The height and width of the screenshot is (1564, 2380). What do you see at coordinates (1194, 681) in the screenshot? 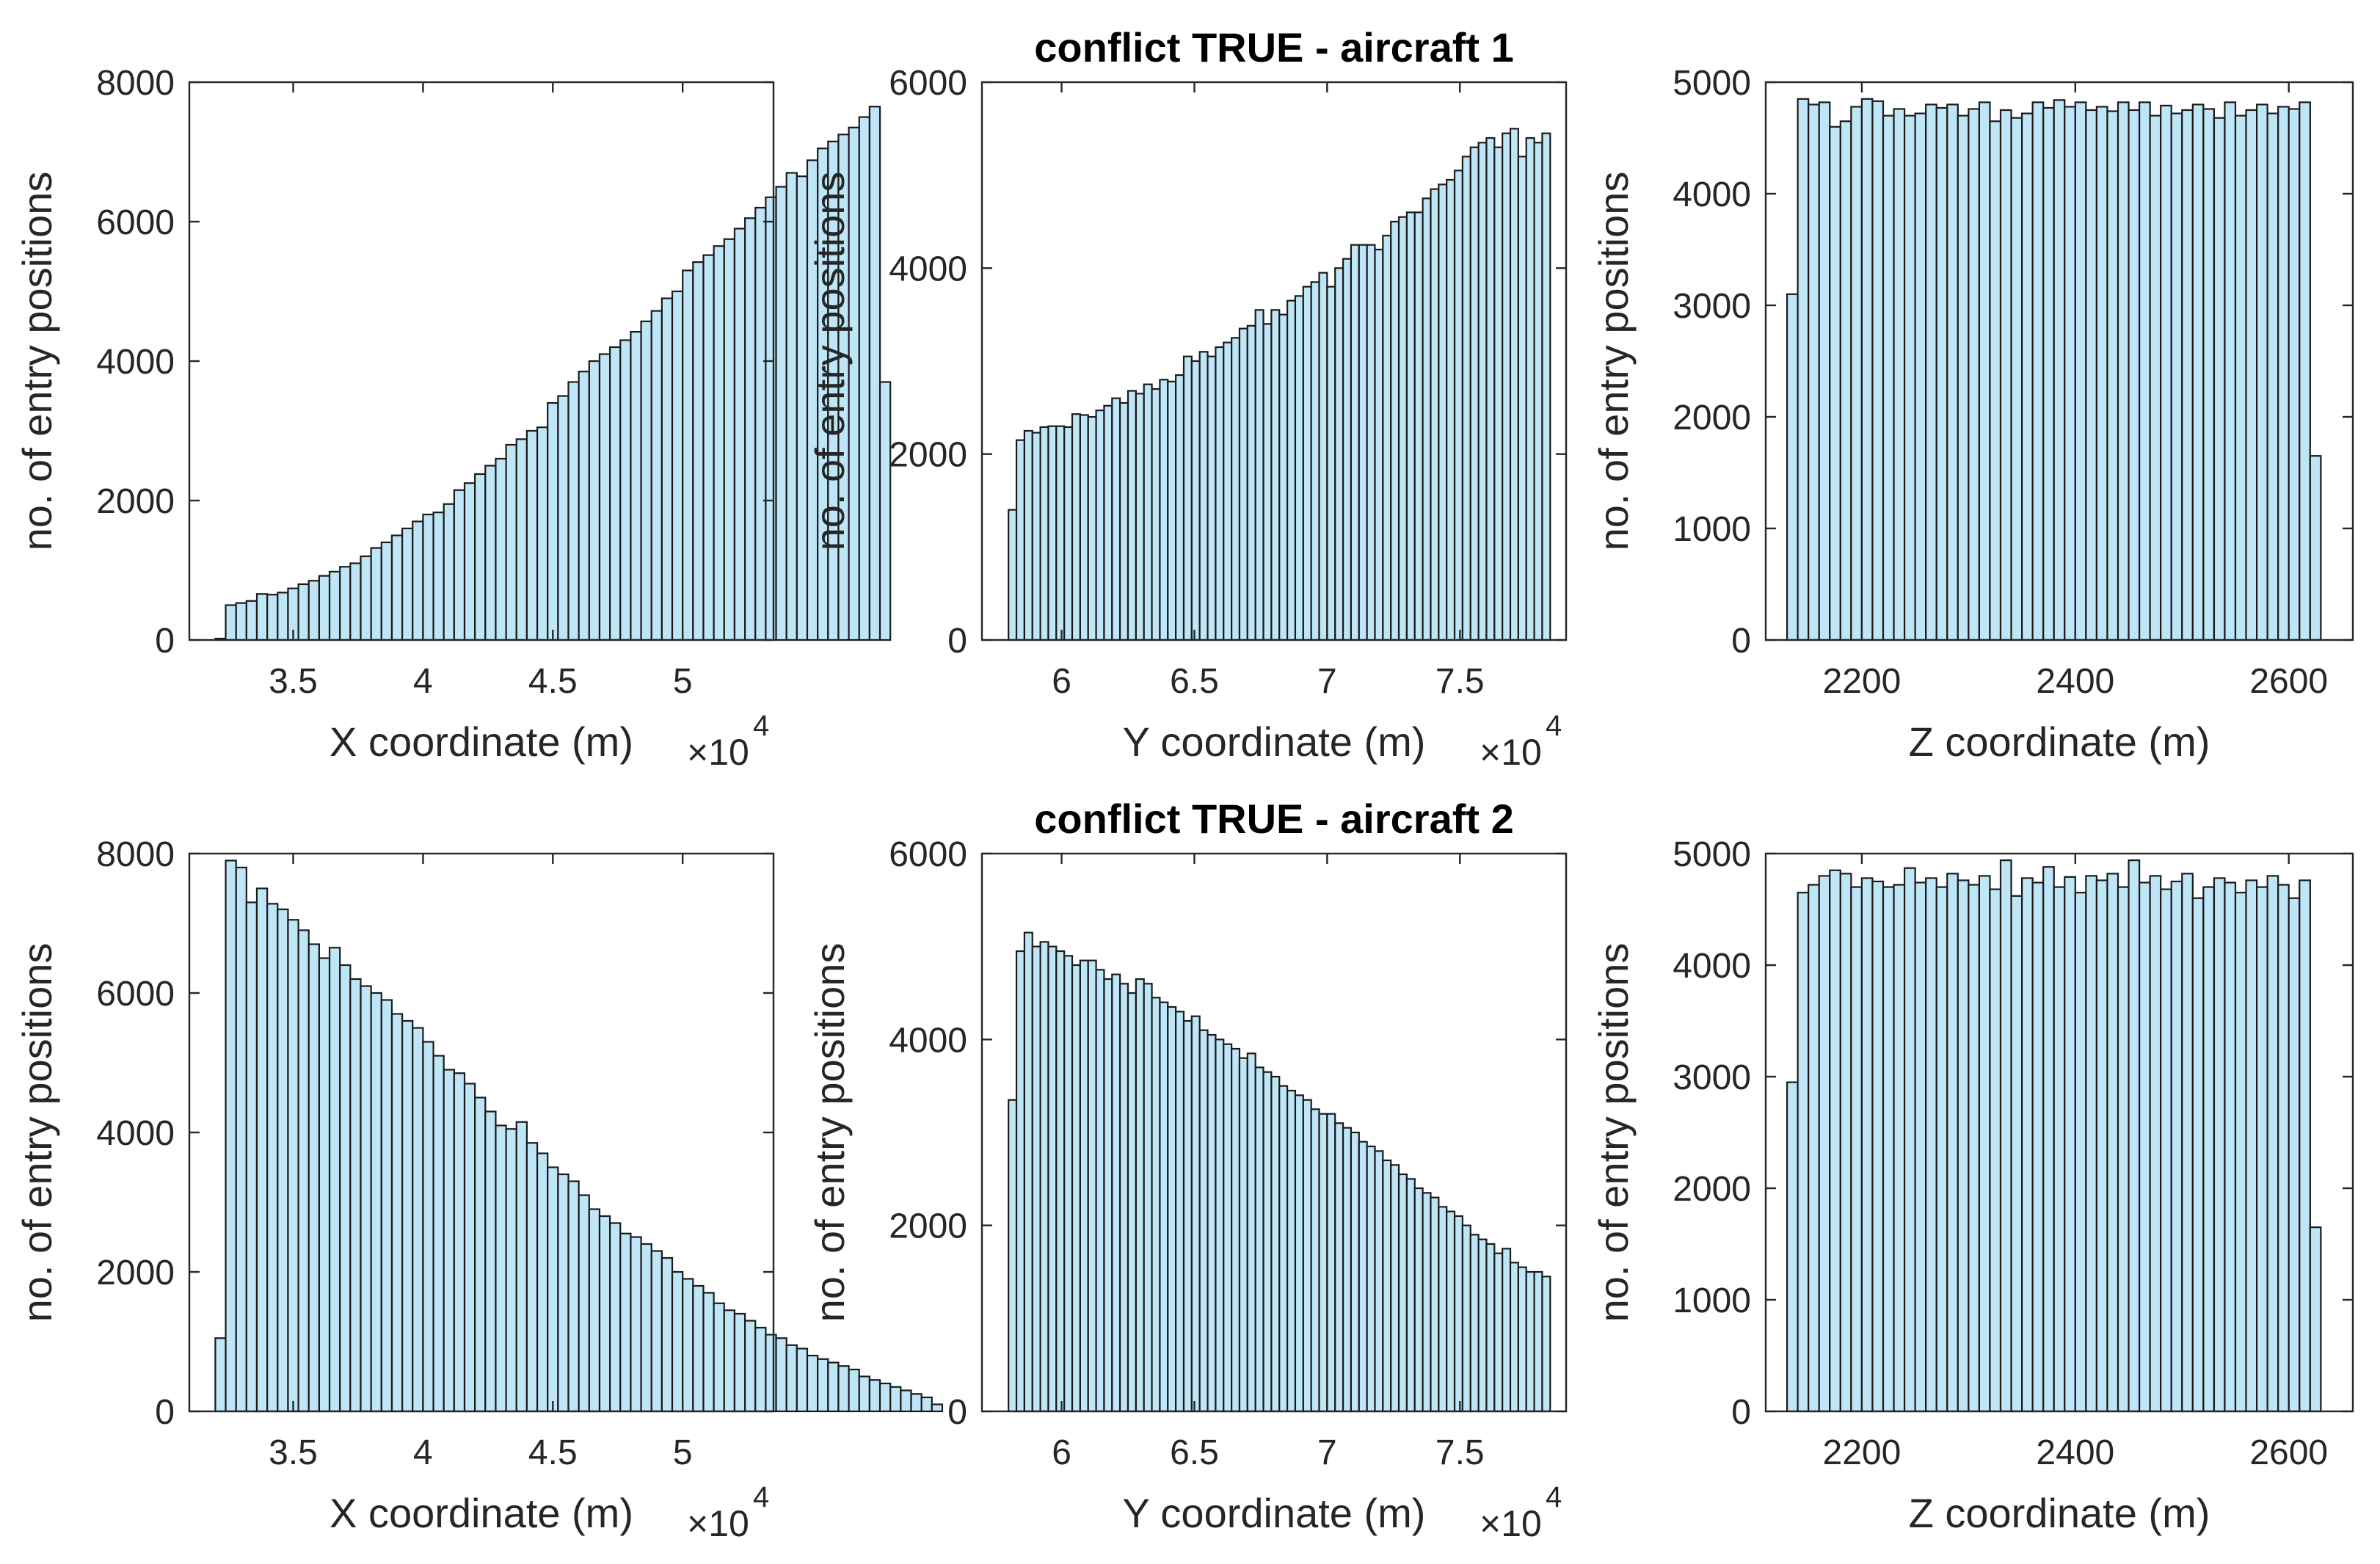
I see `x-tick-label: 6.5` at bounding box center [1194, 681].